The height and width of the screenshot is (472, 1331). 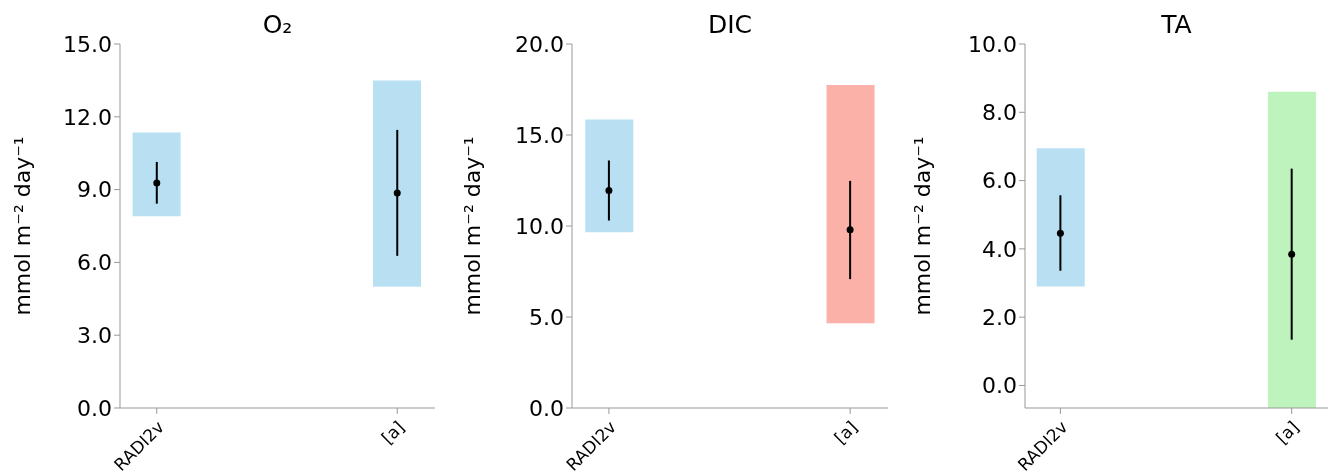 What do you see at coordinates (87, 117) in the screenshot?
I see `y-tick-label: 12.0` at bounding box center [87, 117].